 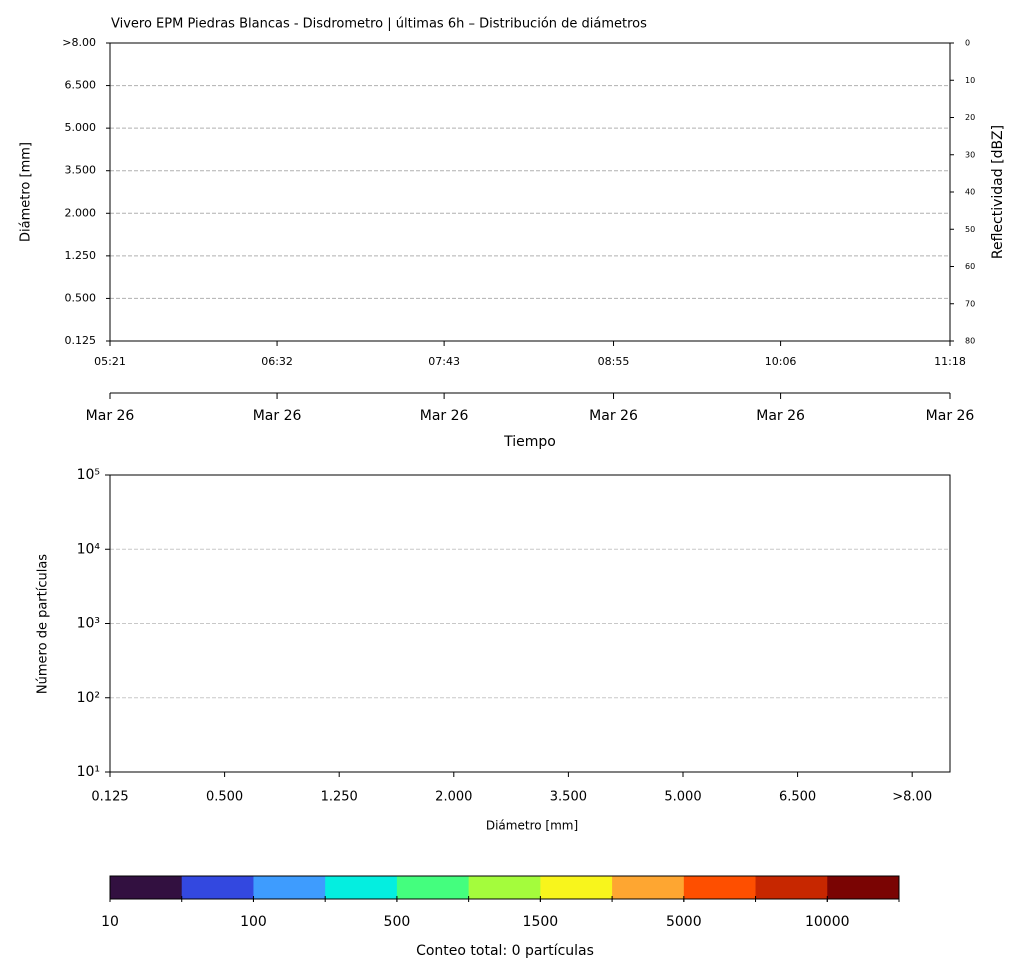 What do you see at coordinates (397, 922) in the screenshot?
I see `colorbar-tick-label: 500` at bounding box center [397, 922].